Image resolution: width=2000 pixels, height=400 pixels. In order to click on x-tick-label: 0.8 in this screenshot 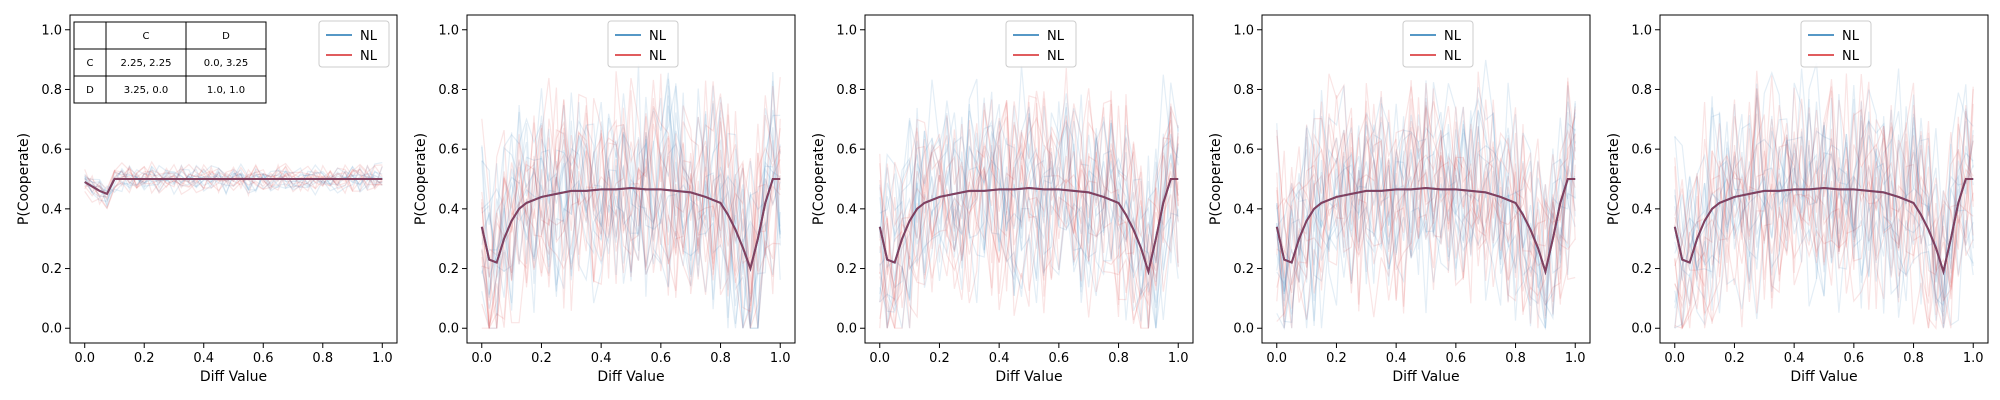, I will do `click(1913, 358)`.